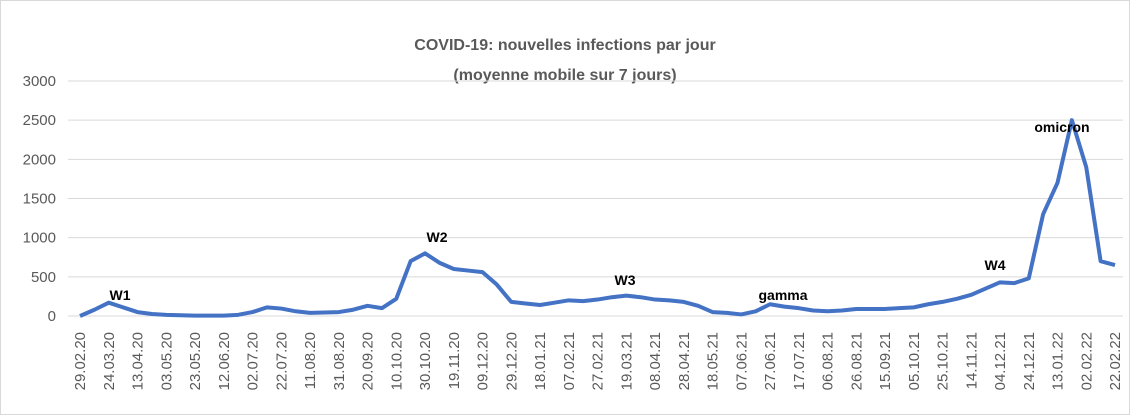  What do you see at coordinates (564, 45) in the screenshot?
I see `chart-title: COVID-19: nouvelles infections par jour` at bounding box center [564, 45].